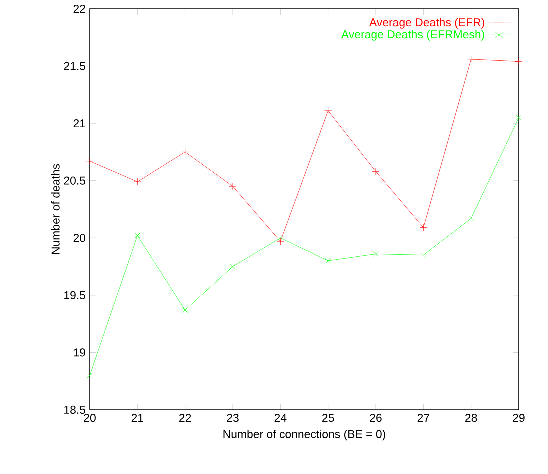 The width and height of the screenshot is (548, 474). I want to click on x-tick-label: 25, so click(328, 418).